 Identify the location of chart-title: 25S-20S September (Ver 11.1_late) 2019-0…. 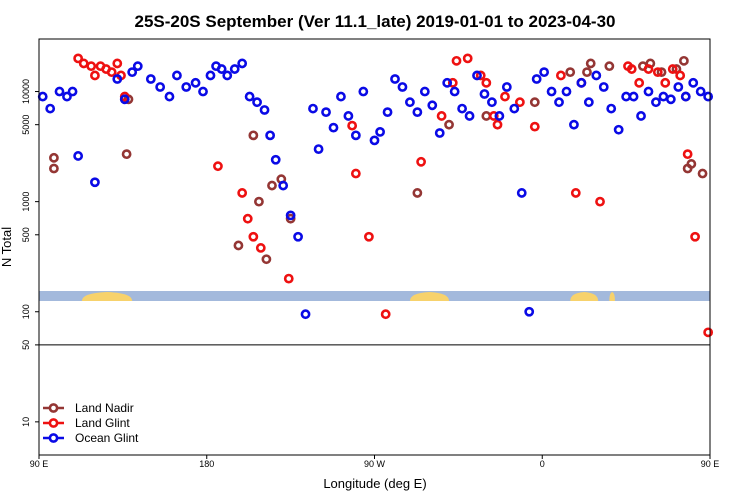
(374, 21).